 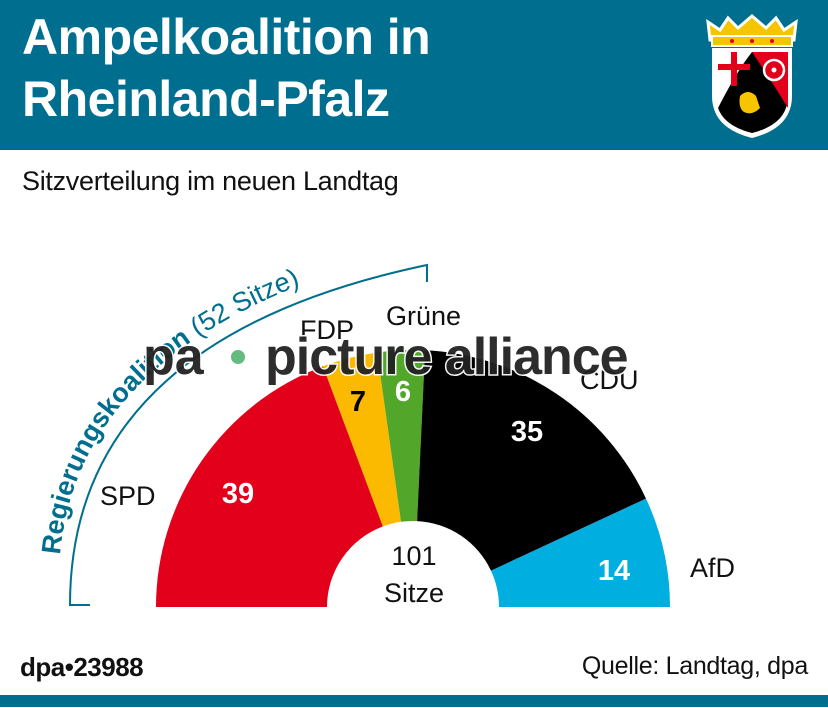 What do you see at coordinates (238, 494) in the screenshot?
I see `value-spd: 39` at bounding box center [238, 494].